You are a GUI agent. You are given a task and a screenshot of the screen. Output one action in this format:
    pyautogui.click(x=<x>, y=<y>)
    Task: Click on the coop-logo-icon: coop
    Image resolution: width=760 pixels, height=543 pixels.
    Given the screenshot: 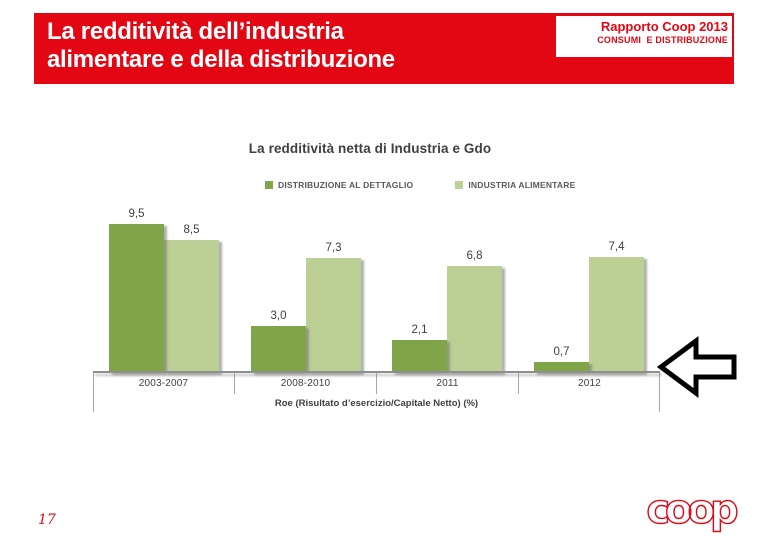 What is the action you would take?
    pyautogui.click(x=694, y=509)
    